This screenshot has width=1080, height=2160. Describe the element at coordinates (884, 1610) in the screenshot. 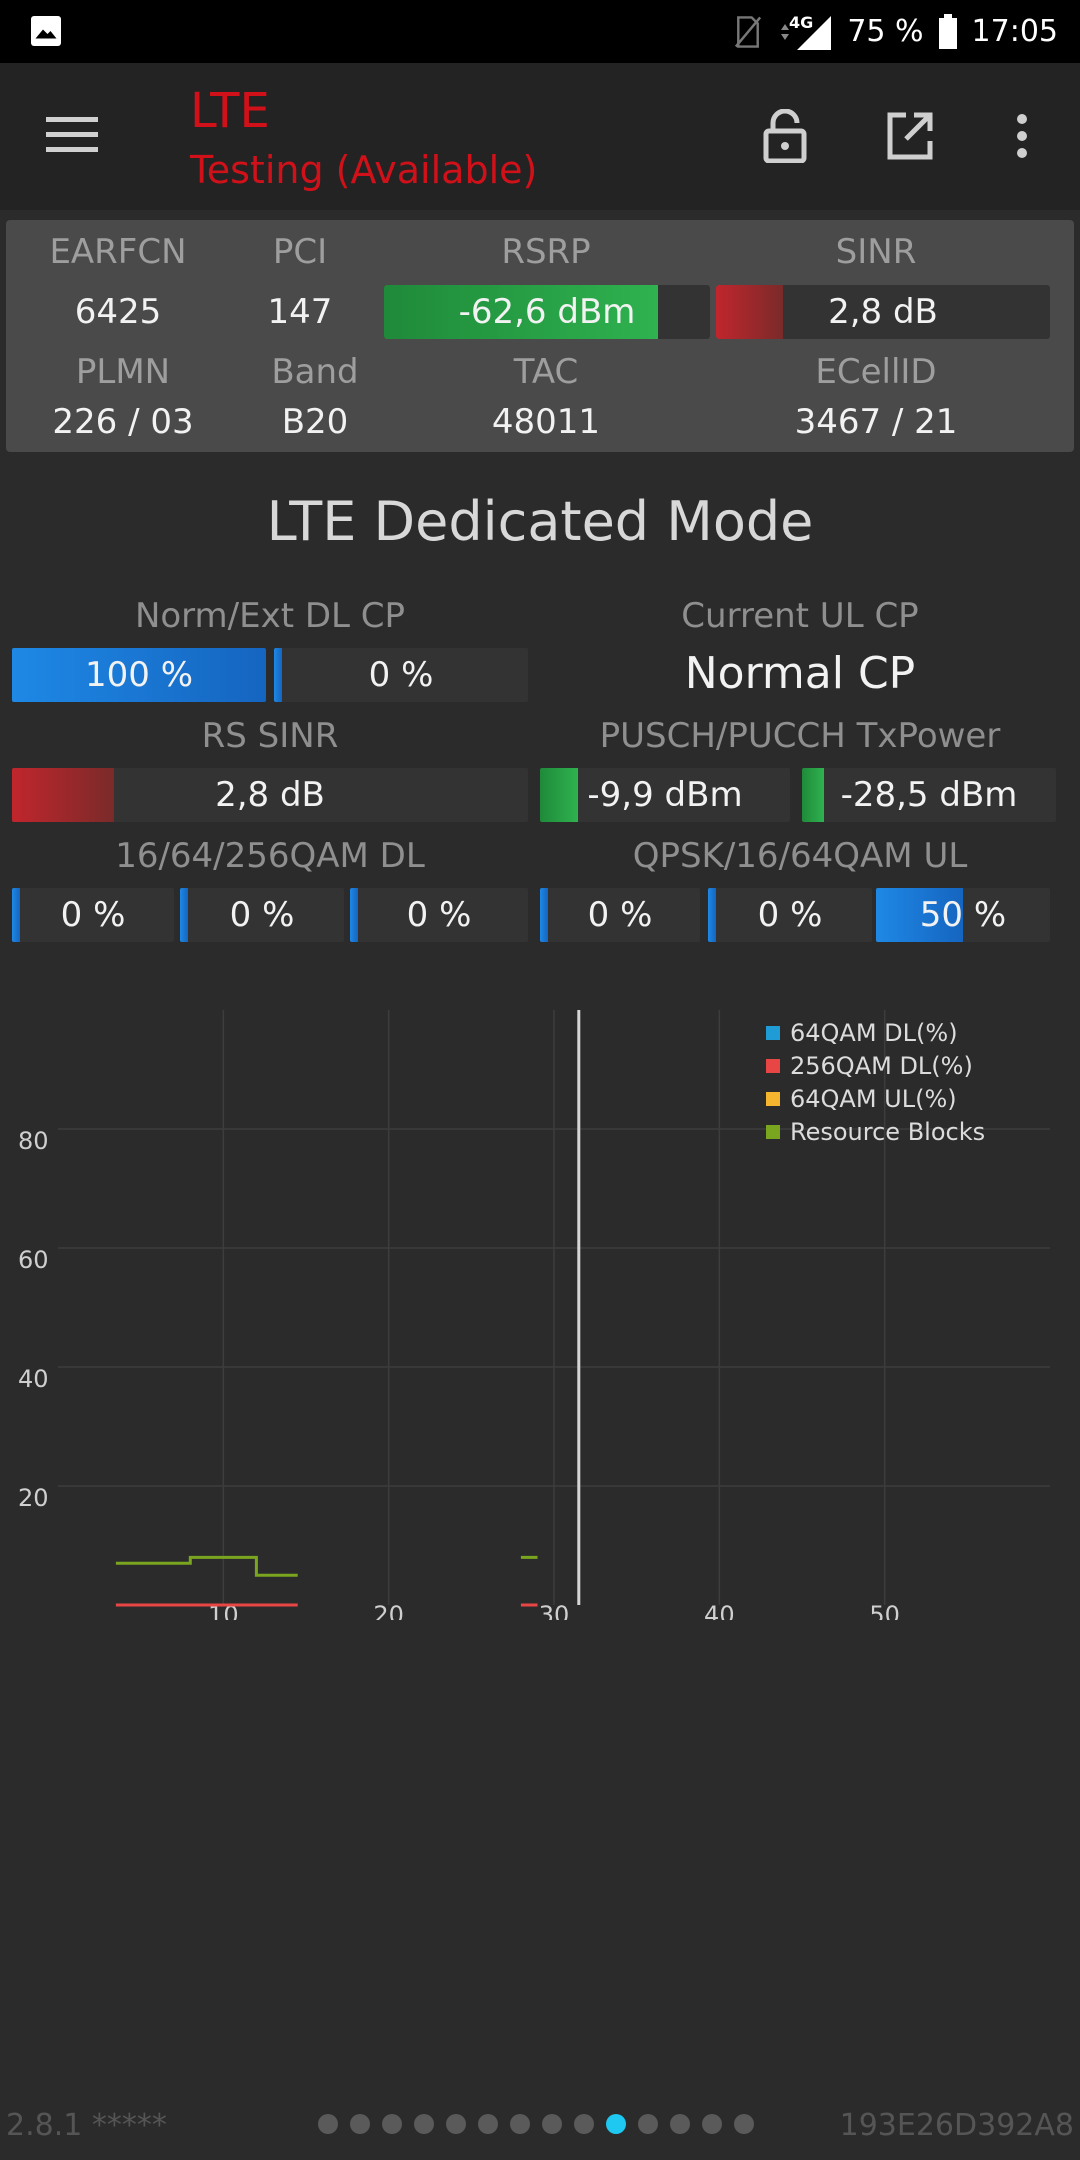

I see `x-tick-label: 50` at that location.